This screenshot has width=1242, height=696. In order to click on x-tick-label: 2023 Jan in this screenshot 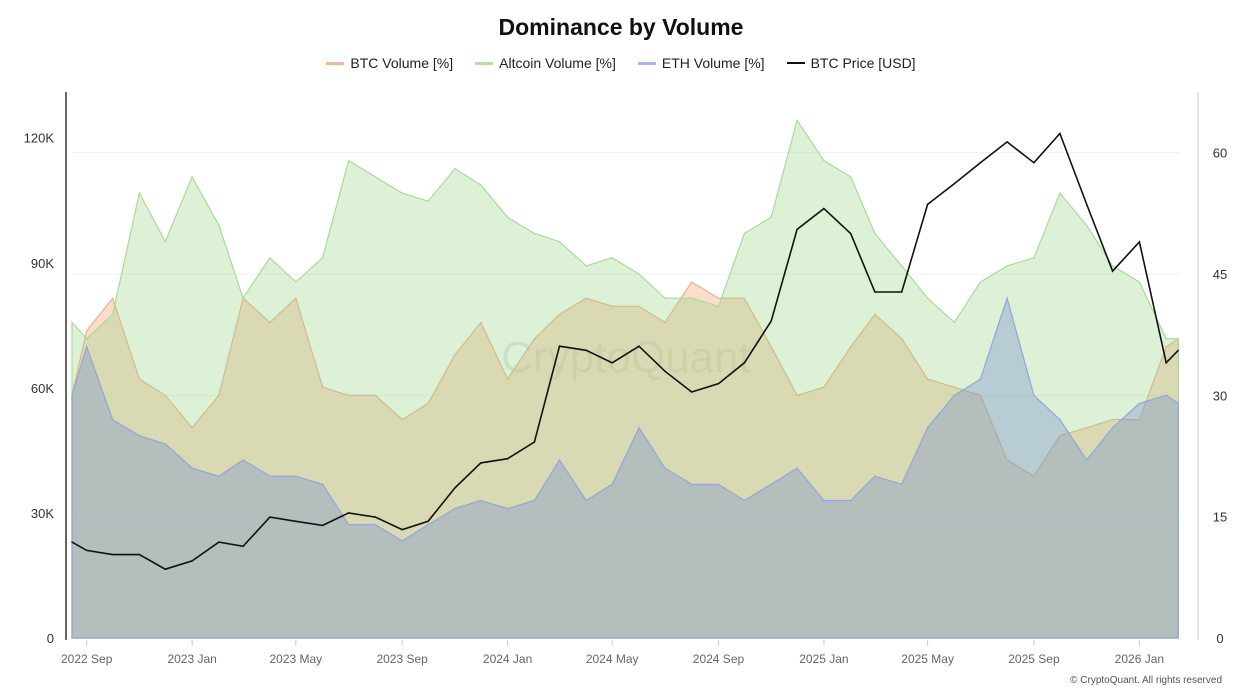, I will do `click(191, 659)`.